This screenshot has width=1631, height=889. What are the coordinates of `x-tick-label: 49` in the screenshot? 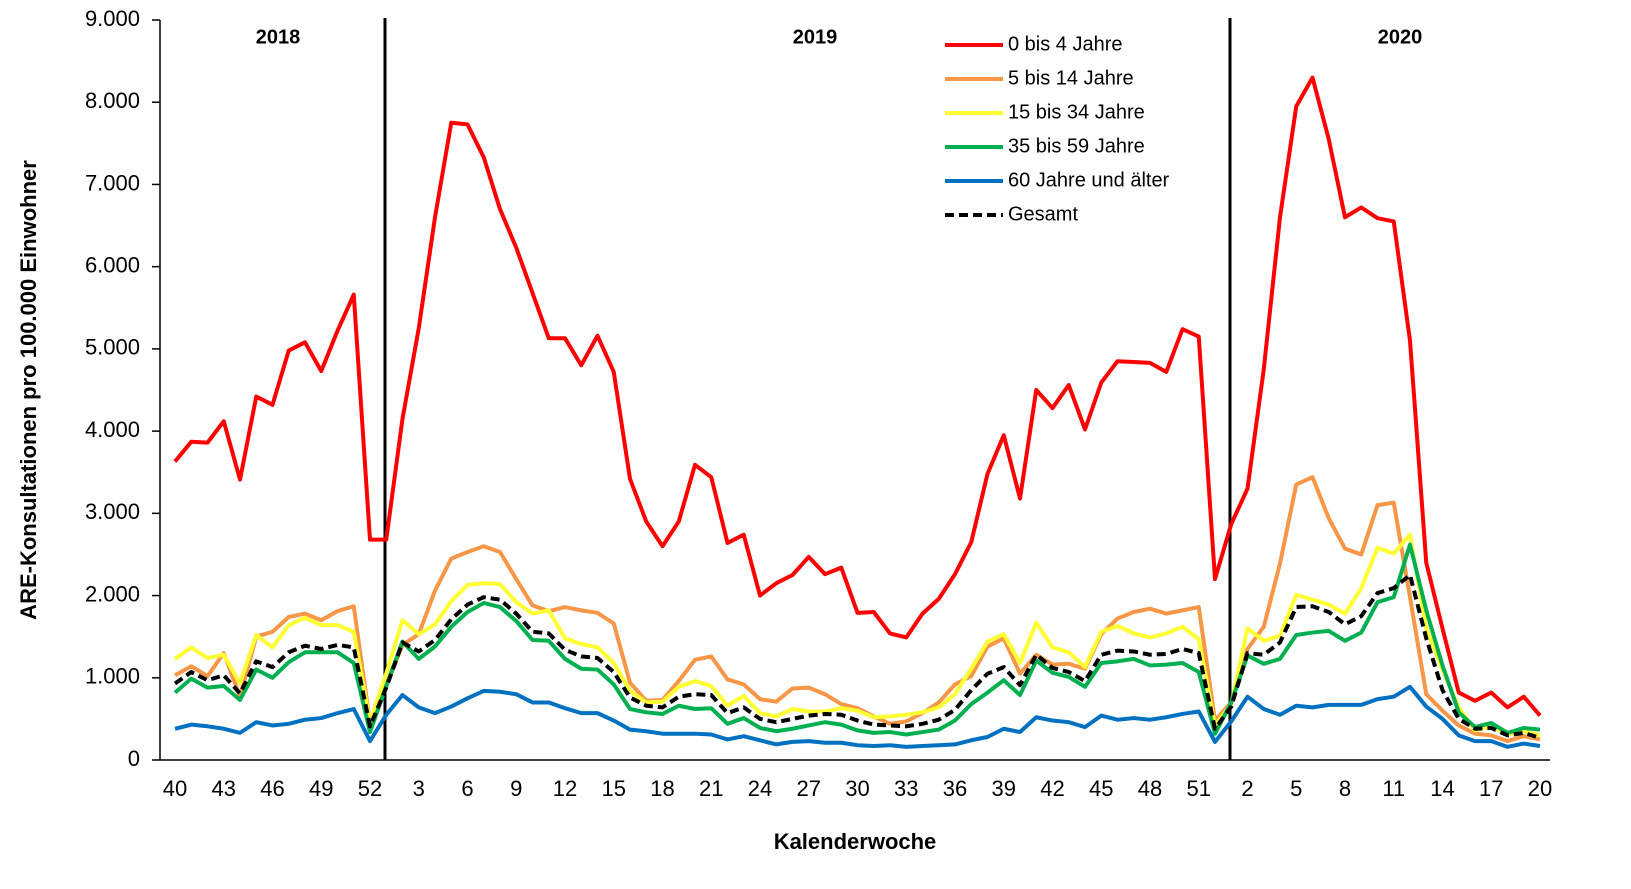 It's located at (321, 788).